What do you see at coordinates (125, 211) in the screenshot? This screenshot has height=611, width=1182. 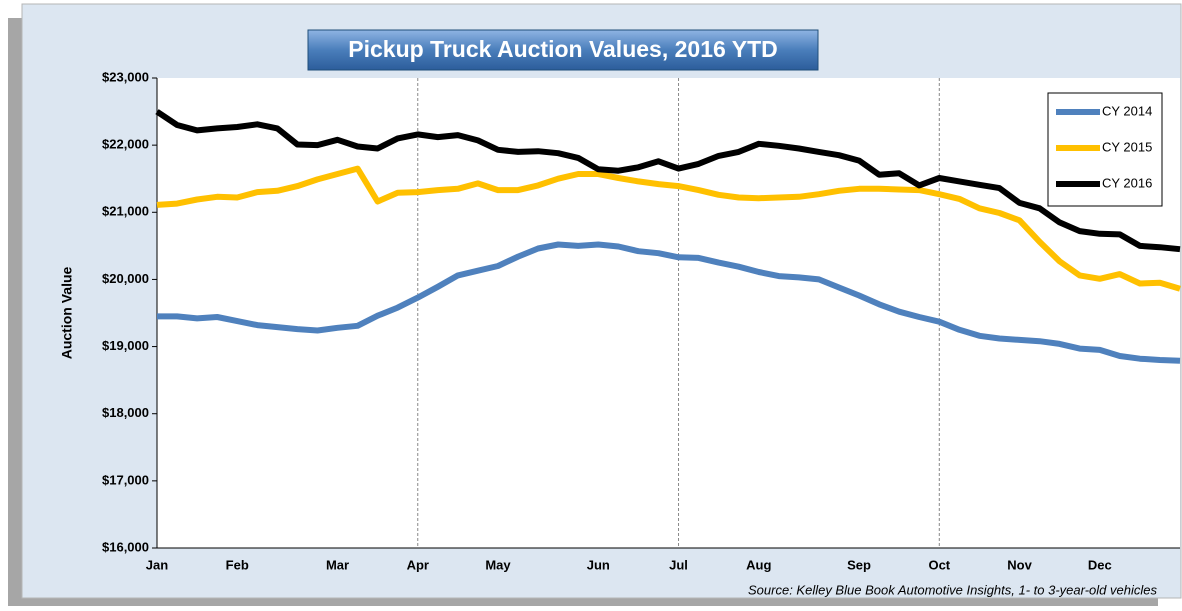 I see `y-tick-label: $21,000` at bounding box center [125, 211].